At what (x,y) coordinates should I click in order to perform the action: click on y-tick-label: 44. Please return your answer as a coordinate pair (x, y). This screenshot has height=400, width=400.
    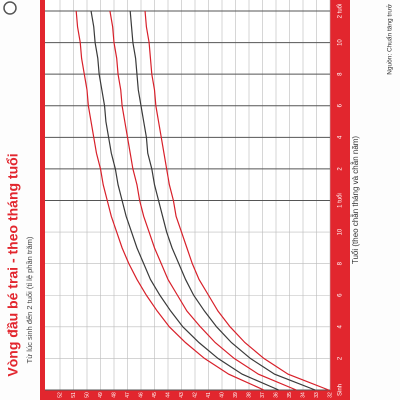
    Looking at the image, I should click on (168, 395).